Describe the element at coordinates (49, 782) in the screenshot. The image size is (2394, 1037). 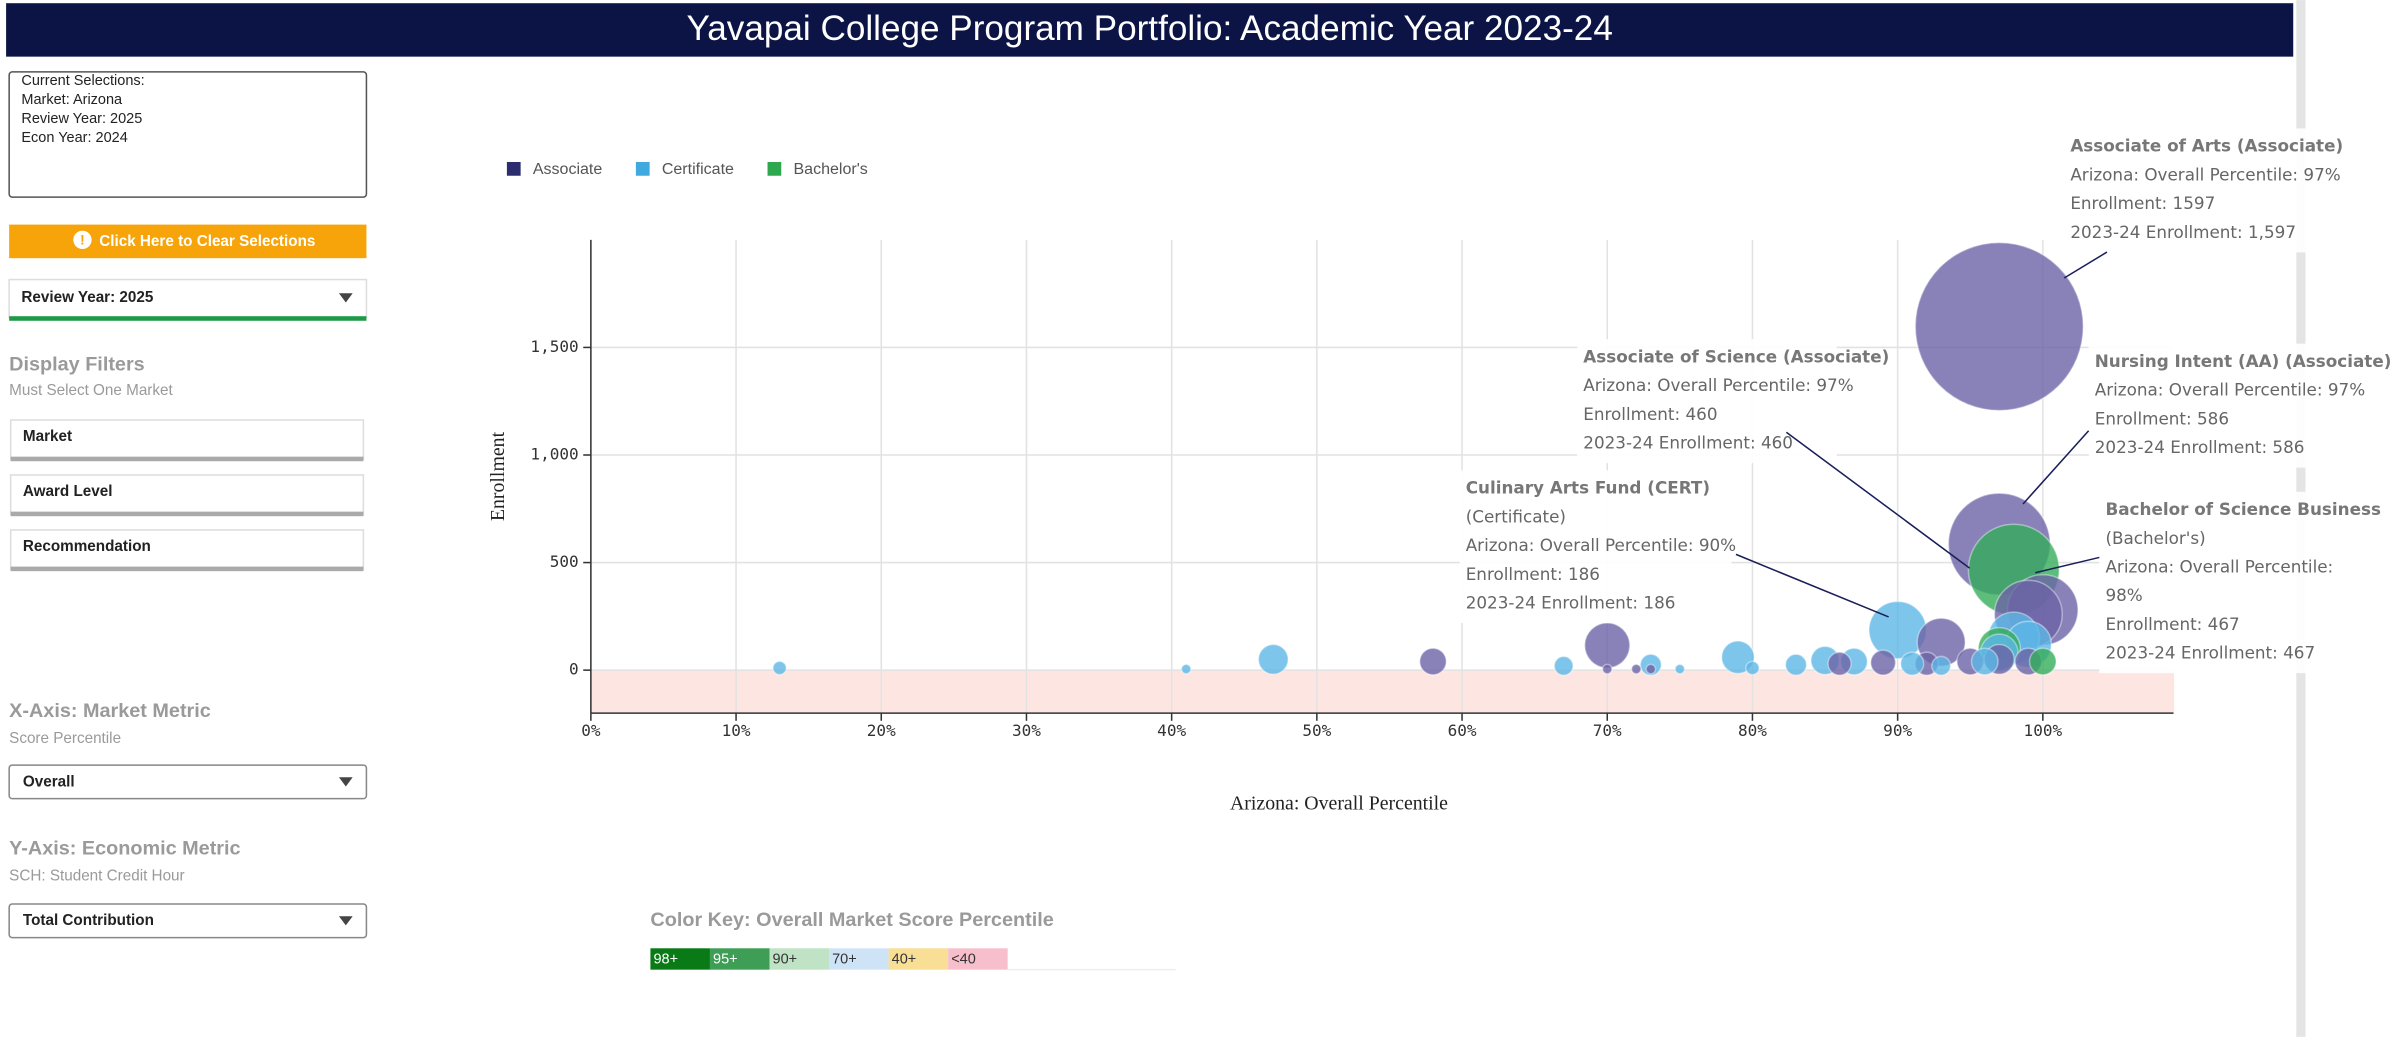
I see `x-metric-dropdown-label: Overall` at that location.